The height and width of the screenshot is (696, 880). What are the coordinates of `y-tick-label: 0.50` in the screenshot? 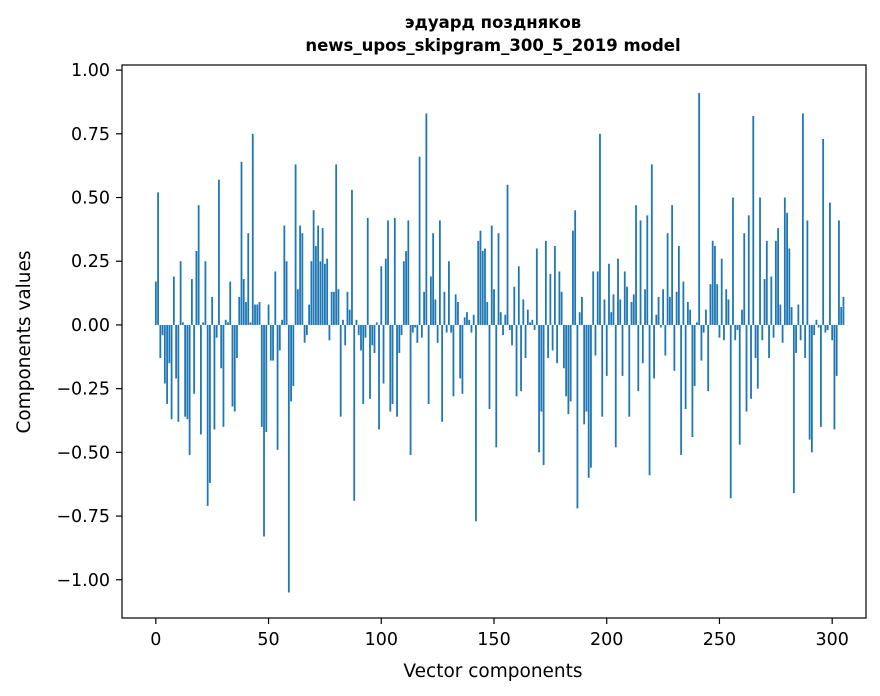 It's located at (90, 199).